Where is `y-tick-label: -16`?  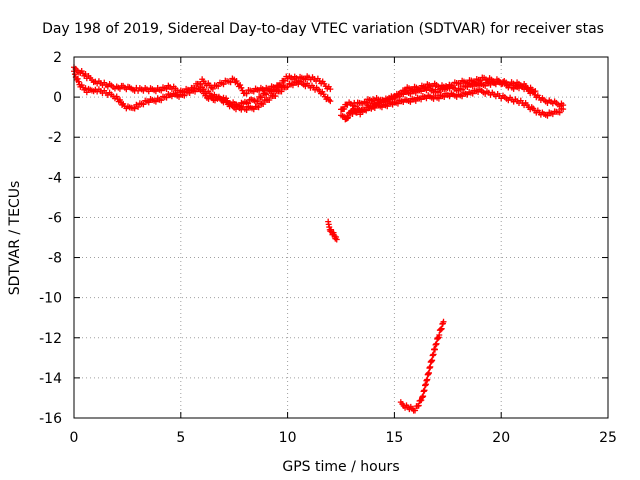
y-tick-label: -16 is located at coordinates (50, 419).